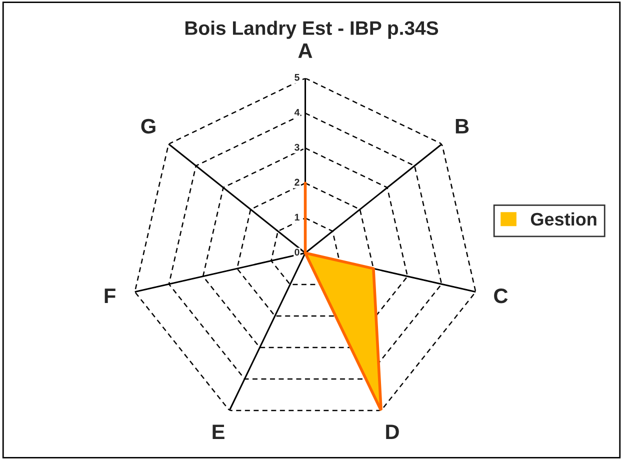 The height and width of the screenshot is (460, 623). What do you see at coordinates (297, 147) in the screenshot?
I see `y-tick-label: 3` at bounding box center [297, 147].